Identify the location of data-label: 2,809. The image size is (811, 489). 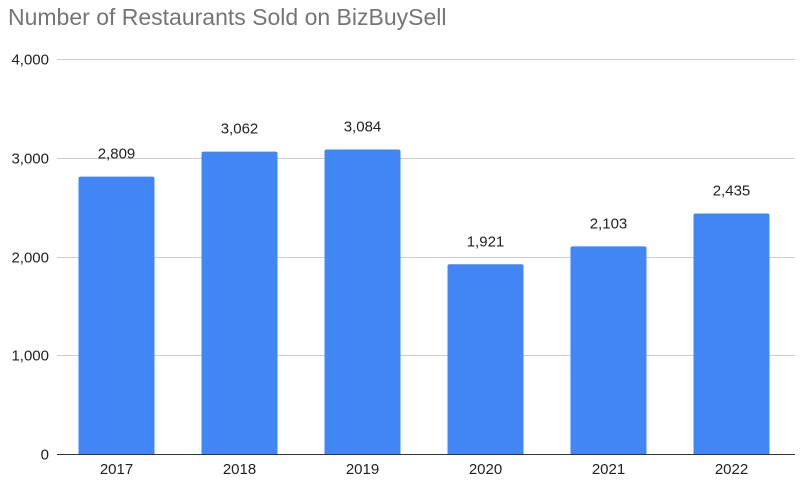
(117, 154).